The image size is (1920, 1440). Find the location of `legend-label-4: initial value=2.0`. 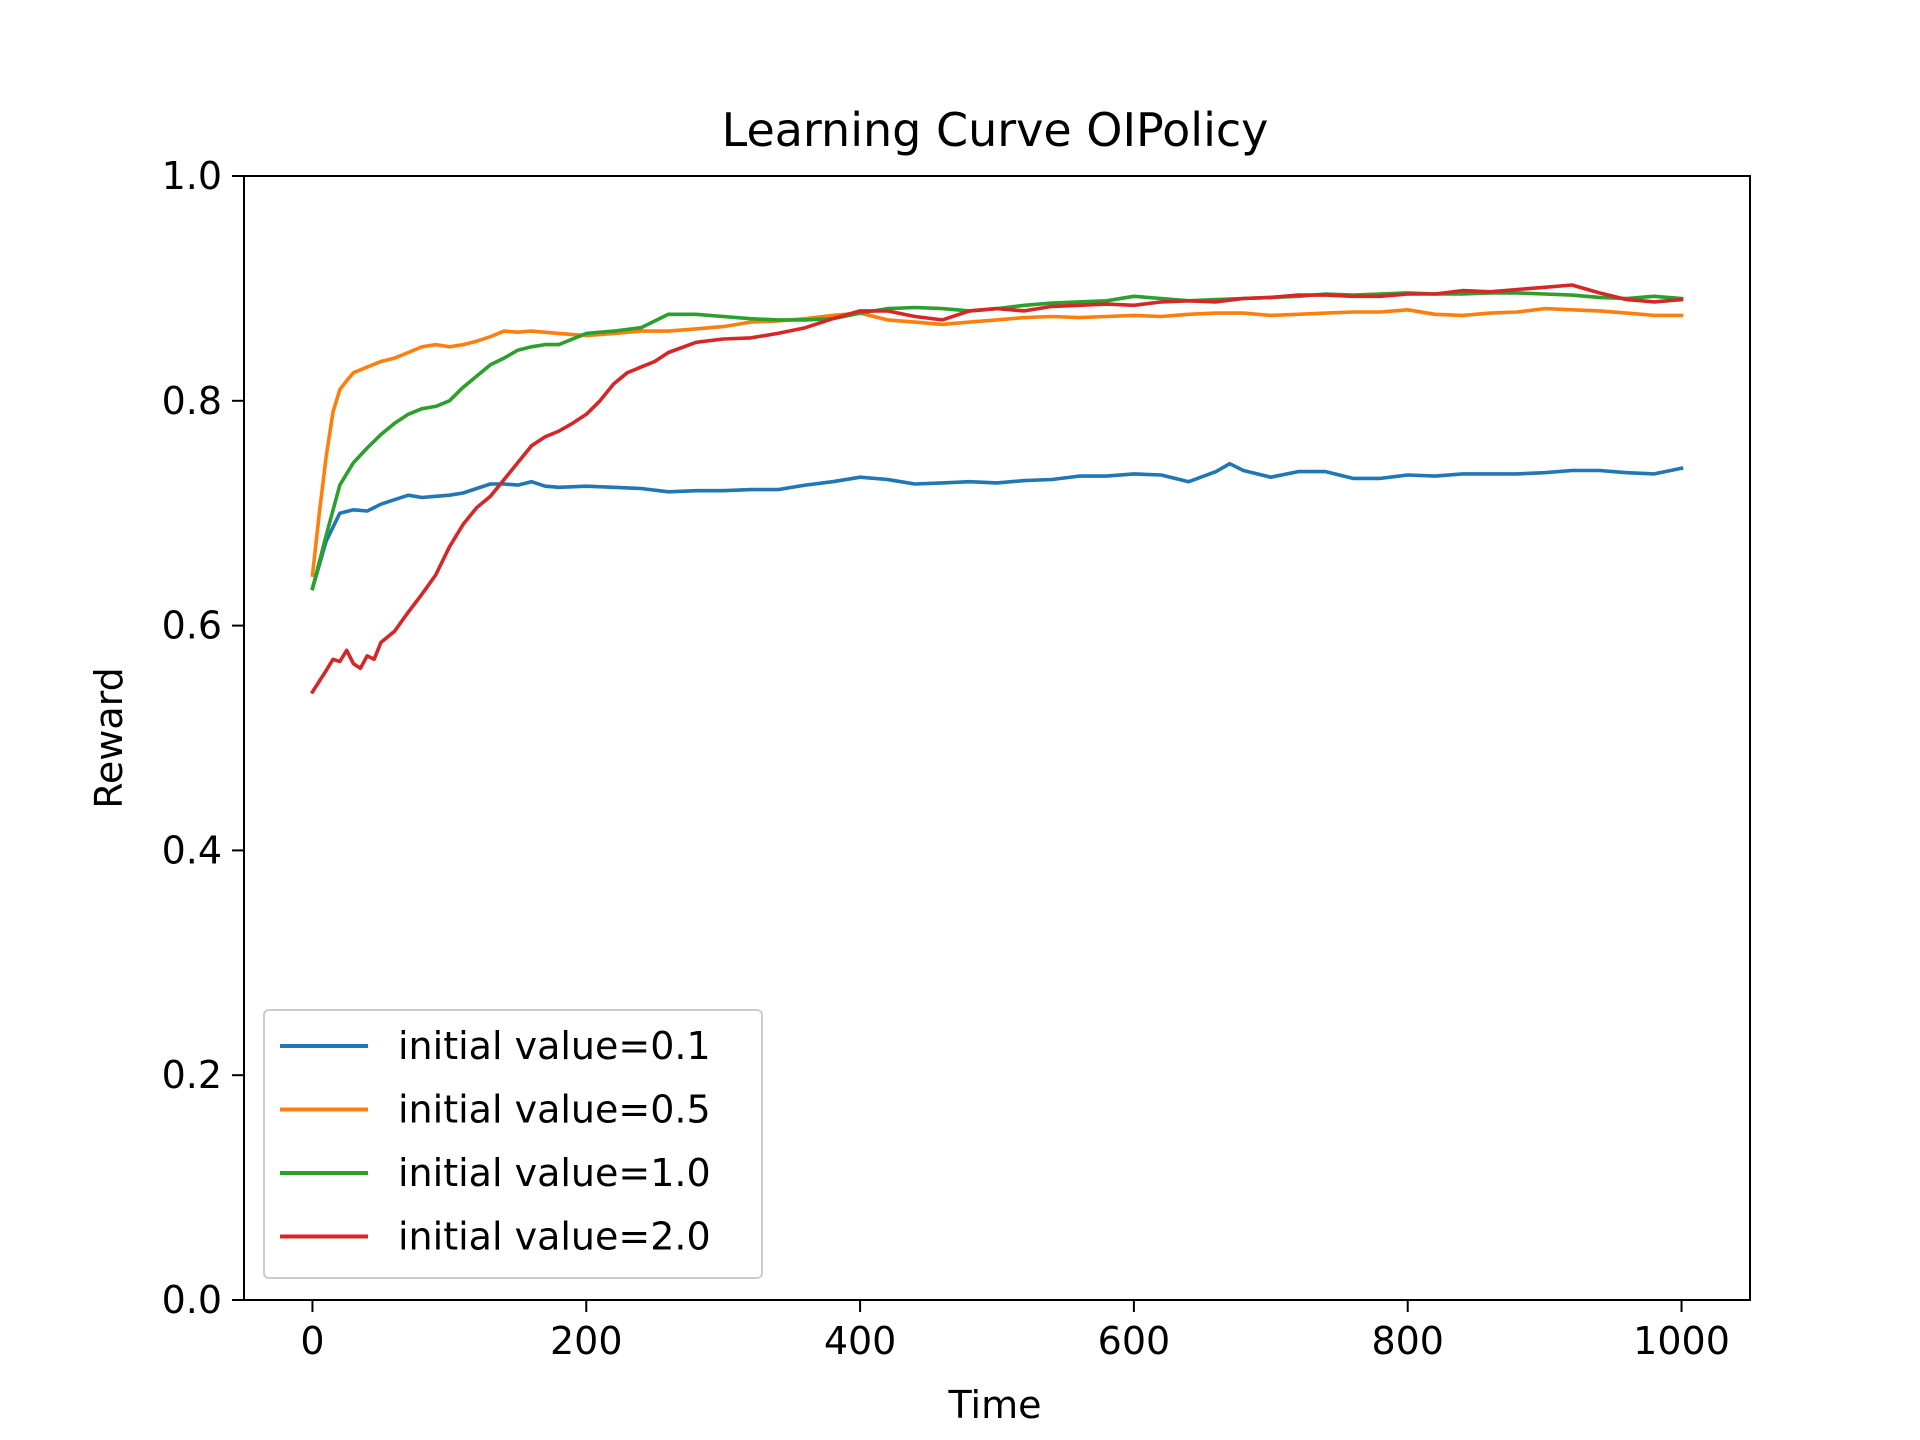

legend-label-4: initial value=2.0 is located at coordinates (554, 1237).